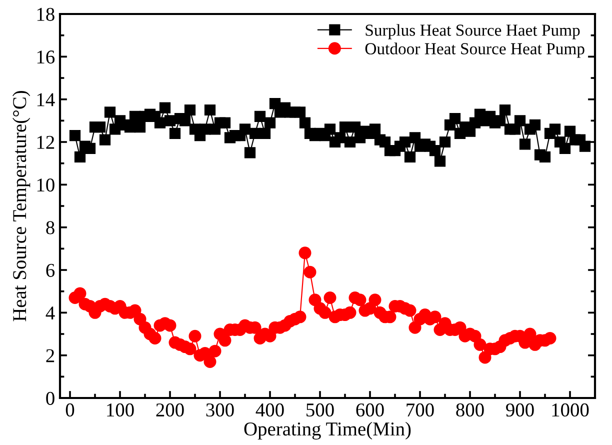 Image resolution: width=612 pixels, height=445 pixels. I want to click on y-tick-label: 10, so click(45, 185).